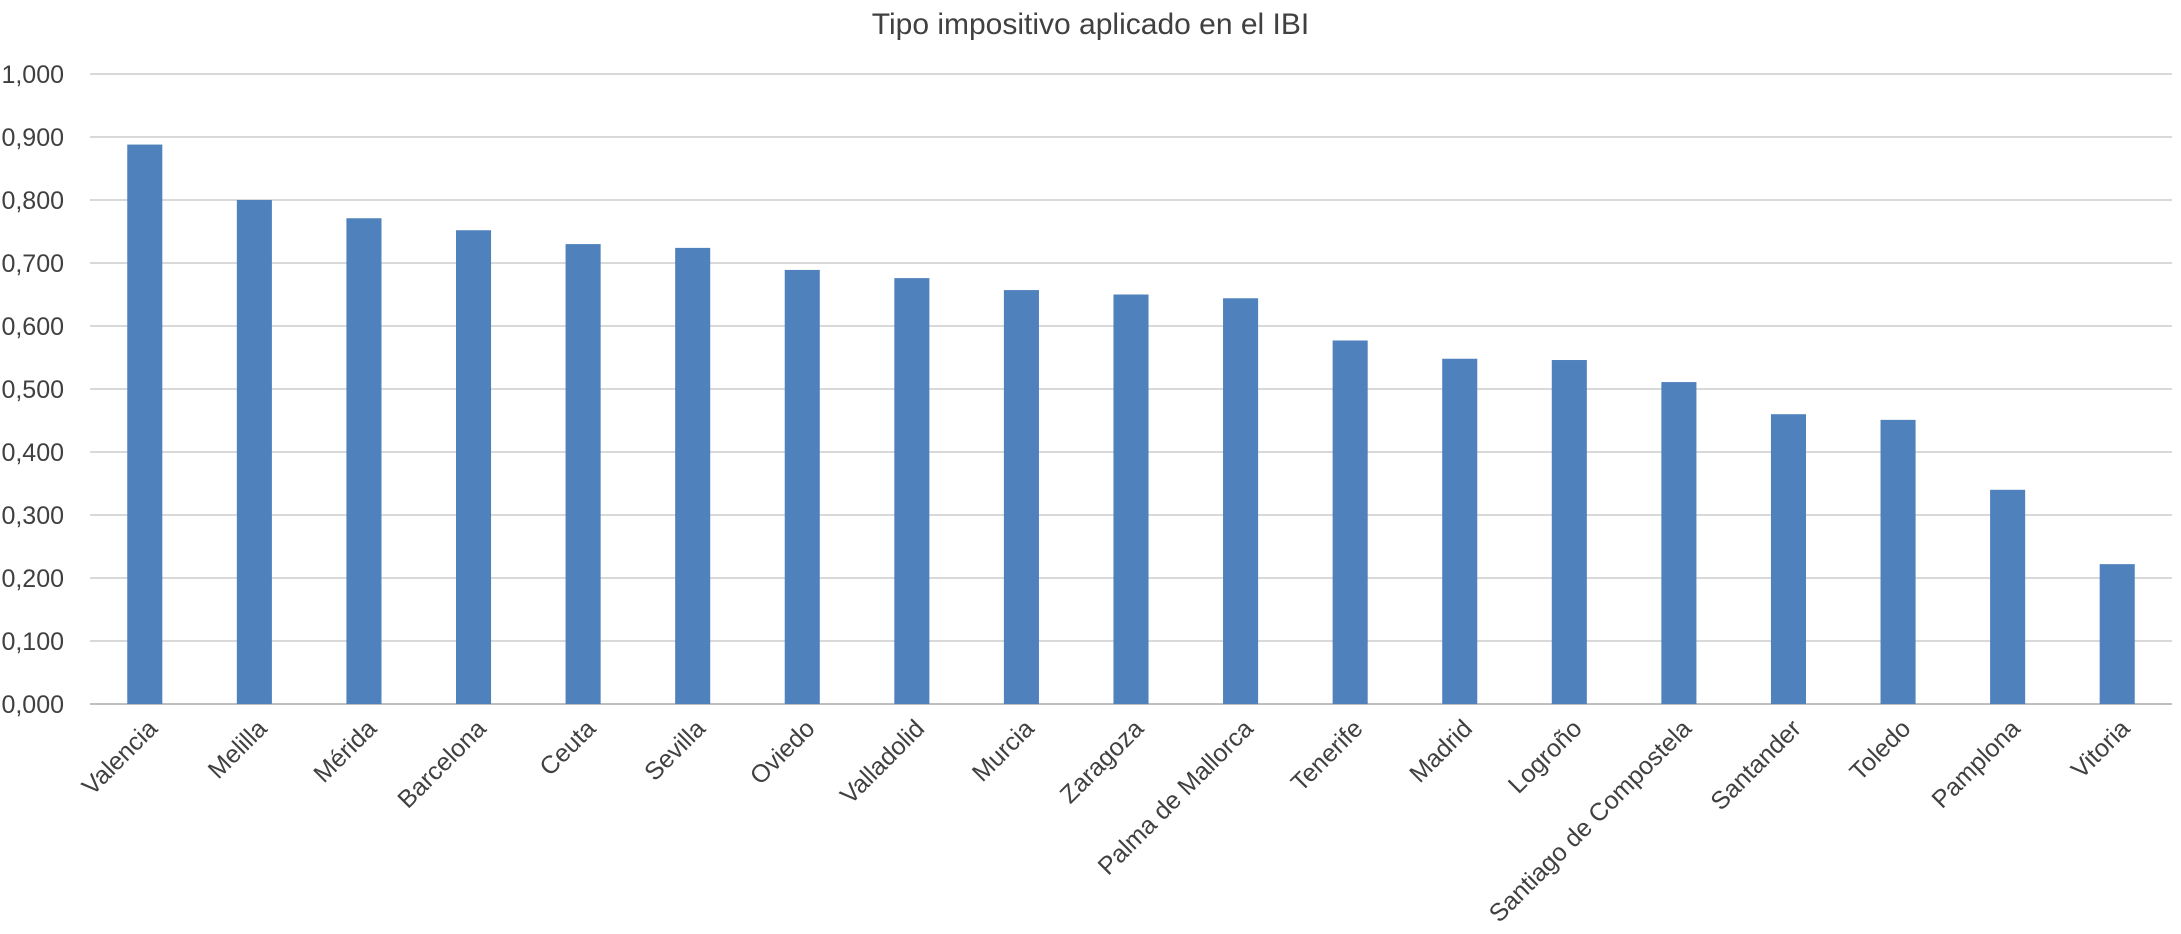 This screenshot has height=934, width=2181. What do you see at coordinates (2101, 749) in the screenshot?
I see `category-label: Vitoria` at bounding box center [2101, 749].